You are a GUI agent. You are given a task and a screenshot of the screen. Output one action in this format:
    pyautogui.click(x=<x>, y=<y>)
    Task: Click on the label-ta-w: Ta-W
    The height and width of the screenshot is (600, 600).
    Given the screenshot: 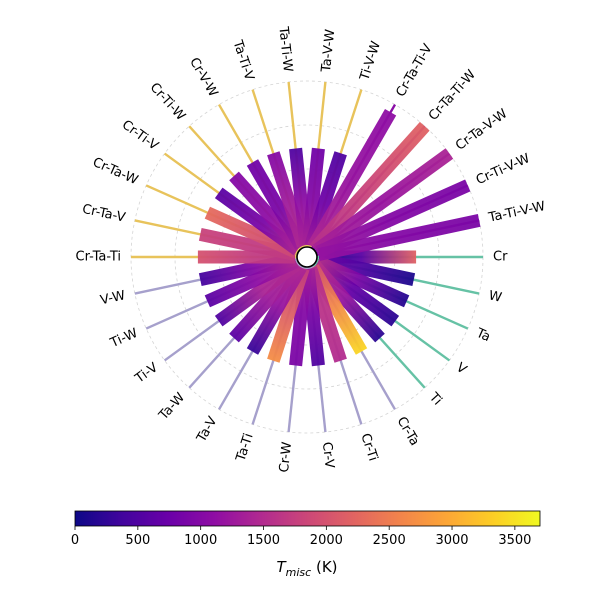 What is the action you would take?
    pyautogui.click(x=172, y=407)
    